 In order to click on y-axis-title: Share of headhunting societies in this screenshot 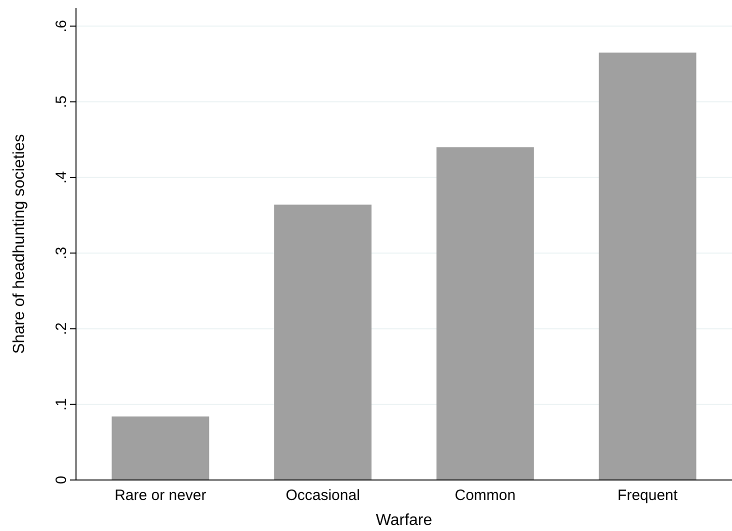, I will do `click(19, 244)`.